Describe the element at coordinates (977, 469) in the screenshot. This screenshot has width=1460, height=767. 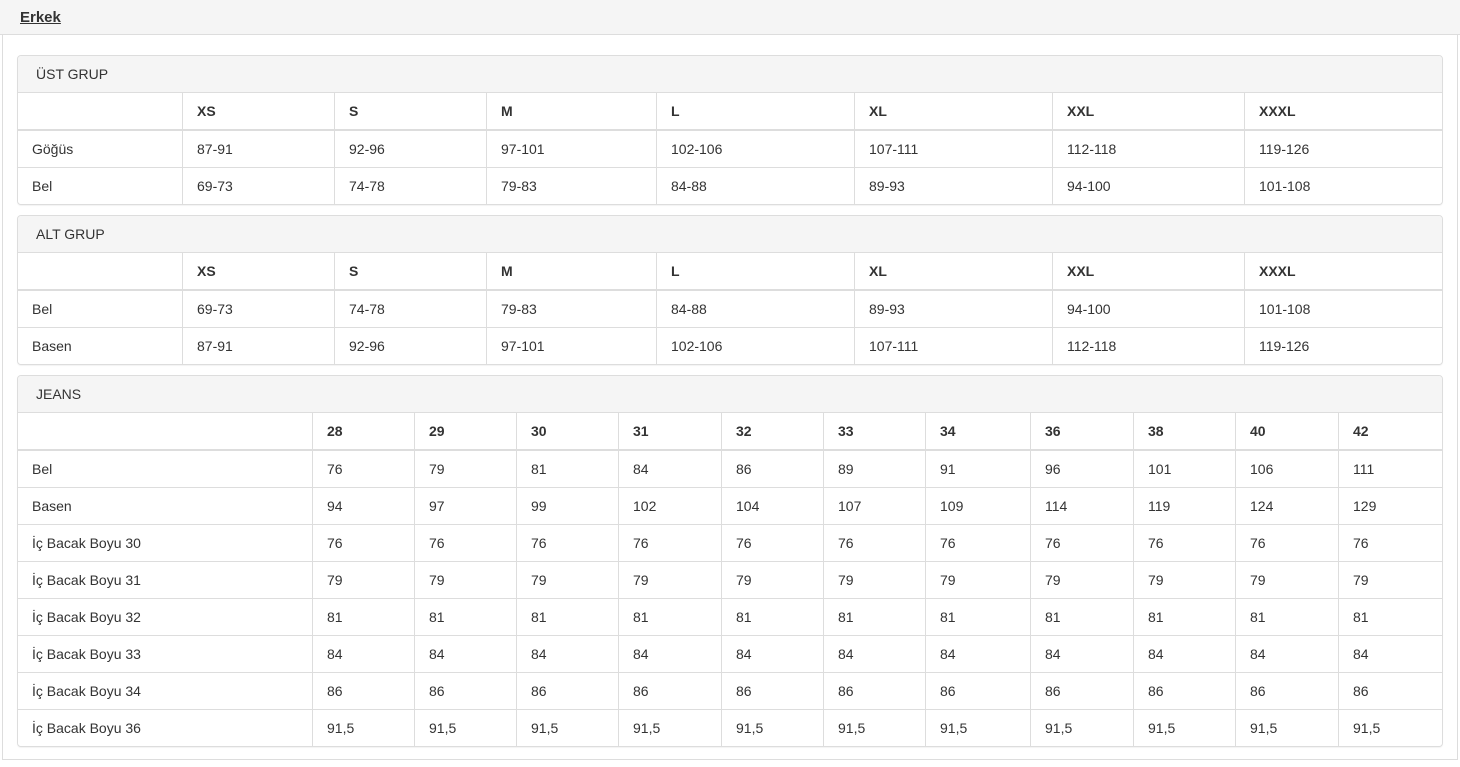
I see `size-value: 91` at that location.